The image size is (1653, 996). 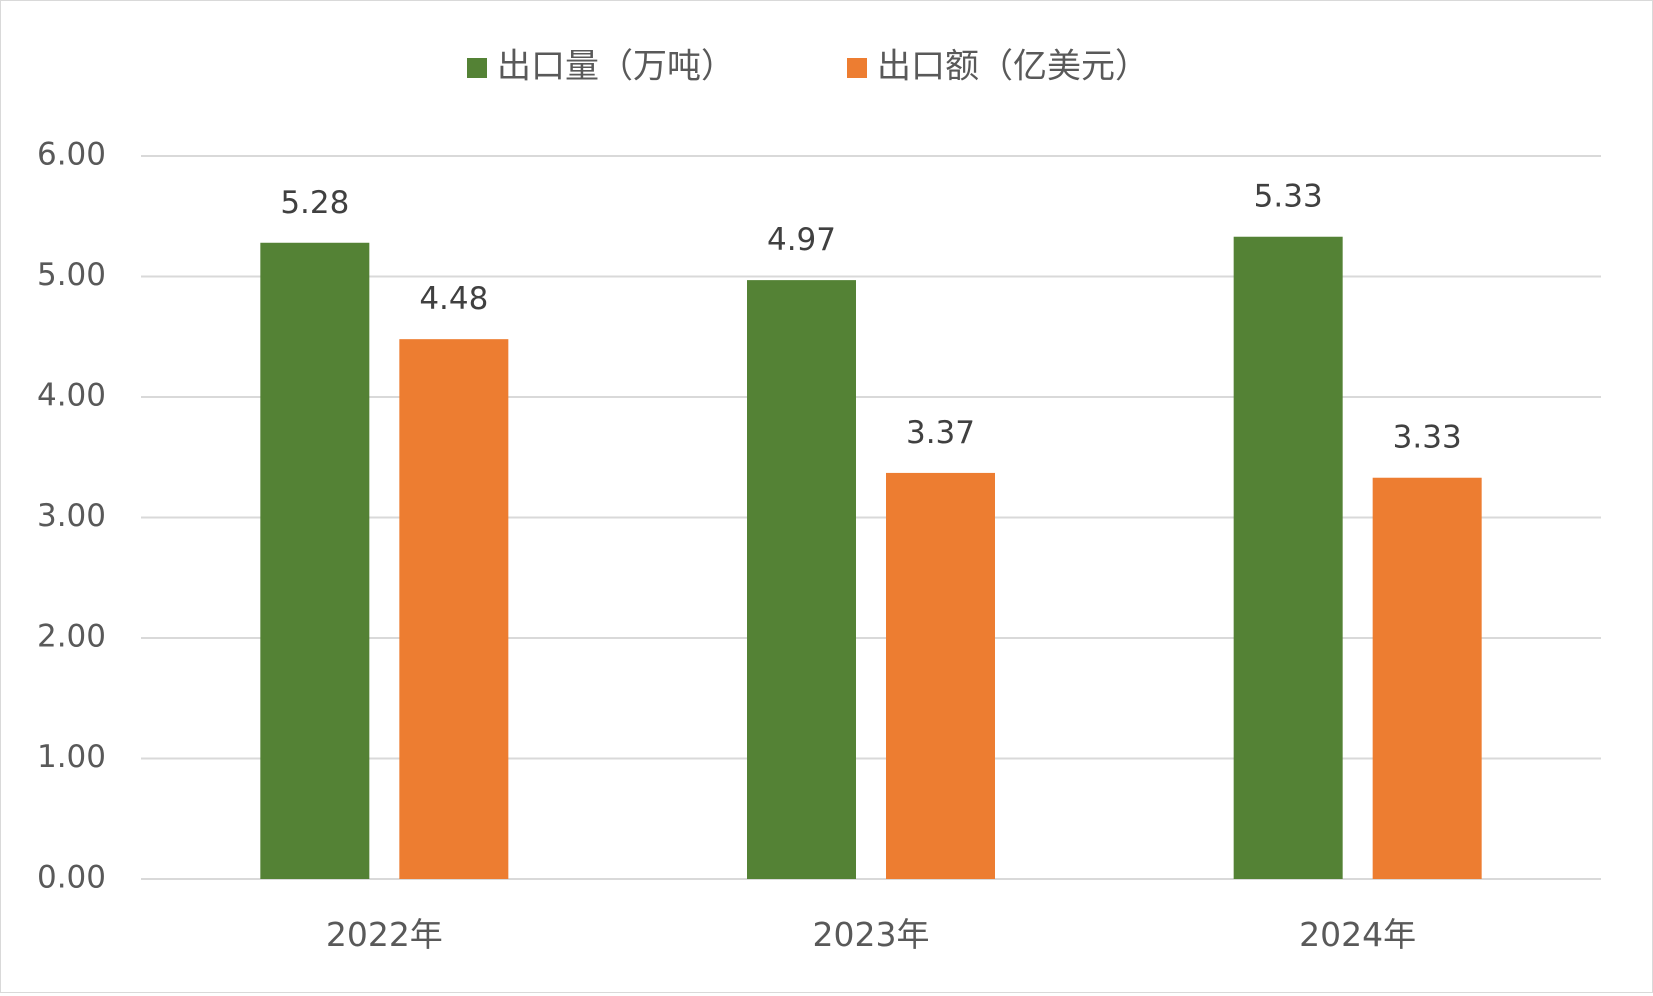 What do you see at coordinates (71, 878) in the screenshot?
I see `y-tick-label: 0.00` at bounding box center [71, 878].